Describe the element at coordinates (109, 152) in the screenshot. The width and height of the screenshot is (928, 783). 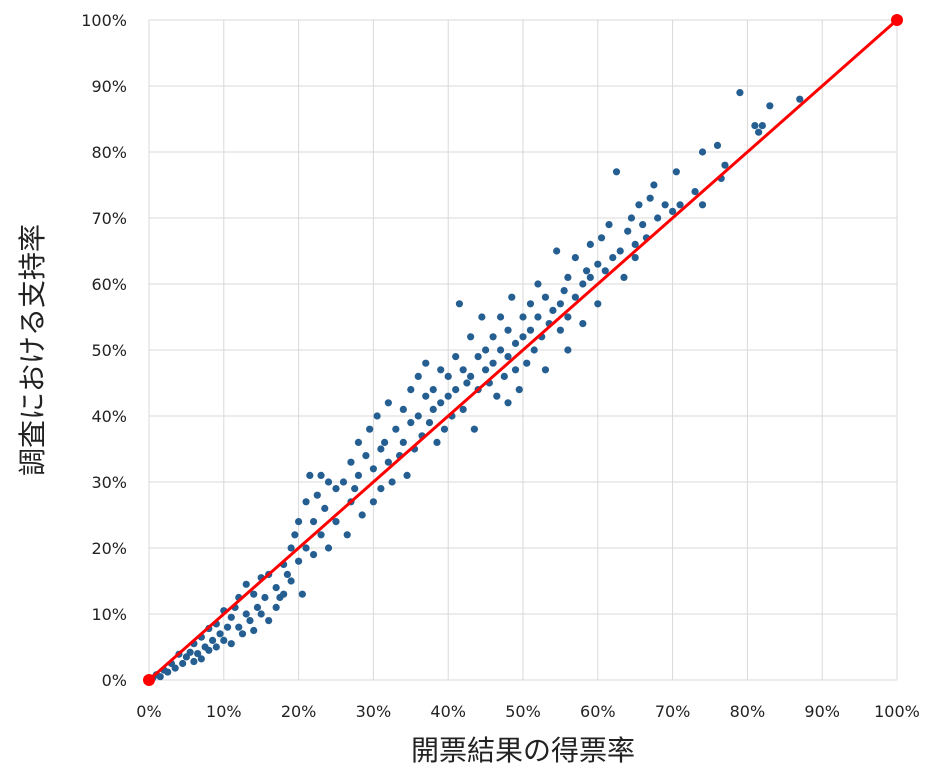
I see `y-tick-label: 80%` at that location.